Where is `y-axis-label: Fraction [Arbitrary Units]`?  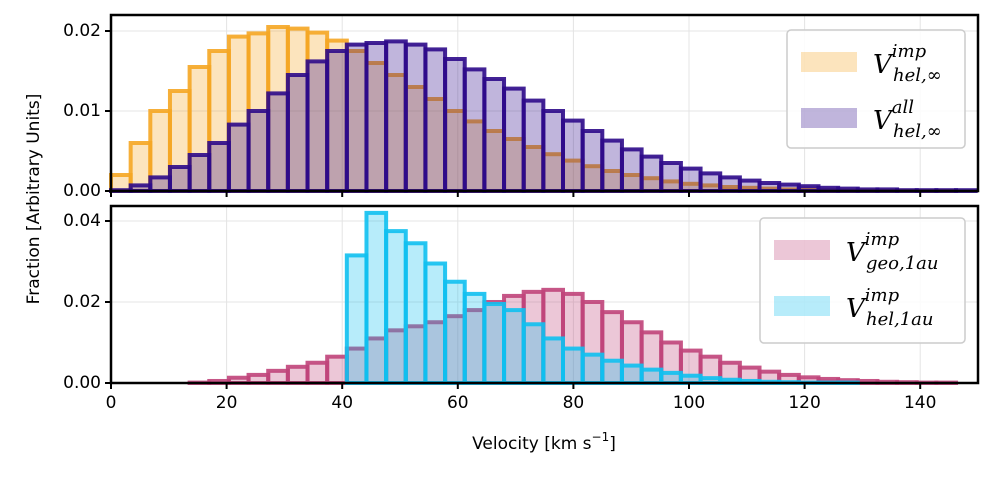 y-axis-label: Fraction [Arbitrary Units] is located at coordinates (34, 199).